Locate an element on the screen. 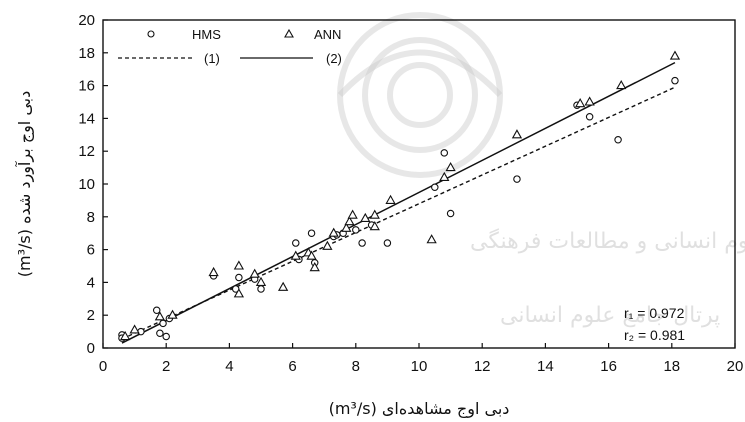  legend-ann-marker is located at coordinates (289, 33).